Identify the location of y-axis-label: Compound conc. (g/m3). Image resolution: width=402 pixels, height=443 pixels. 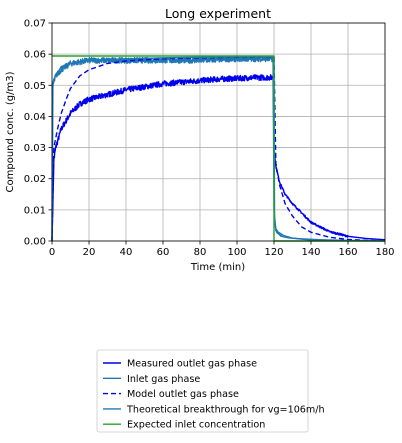
(10, 131).